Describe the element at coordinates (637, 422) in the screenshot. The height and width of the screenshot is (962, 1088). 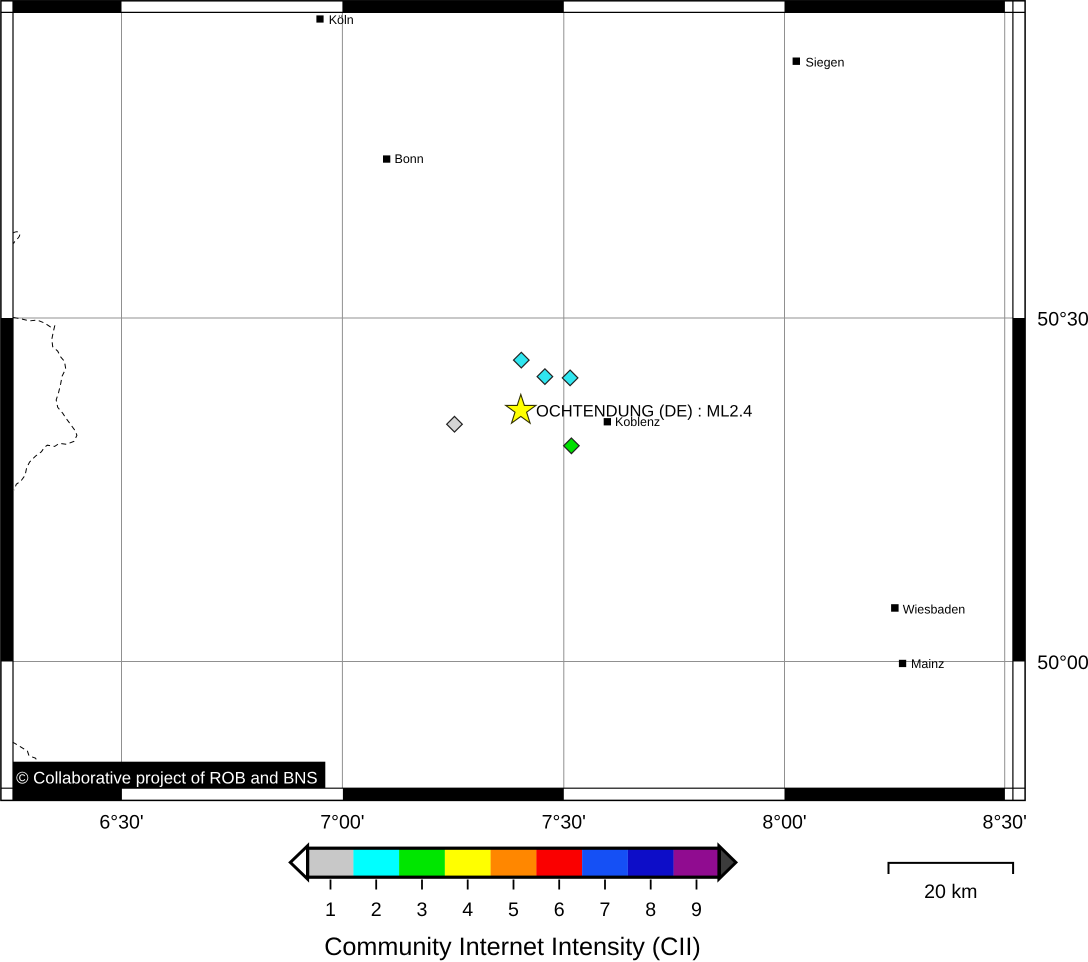
I see `svg-text: Koblenz` at that location.